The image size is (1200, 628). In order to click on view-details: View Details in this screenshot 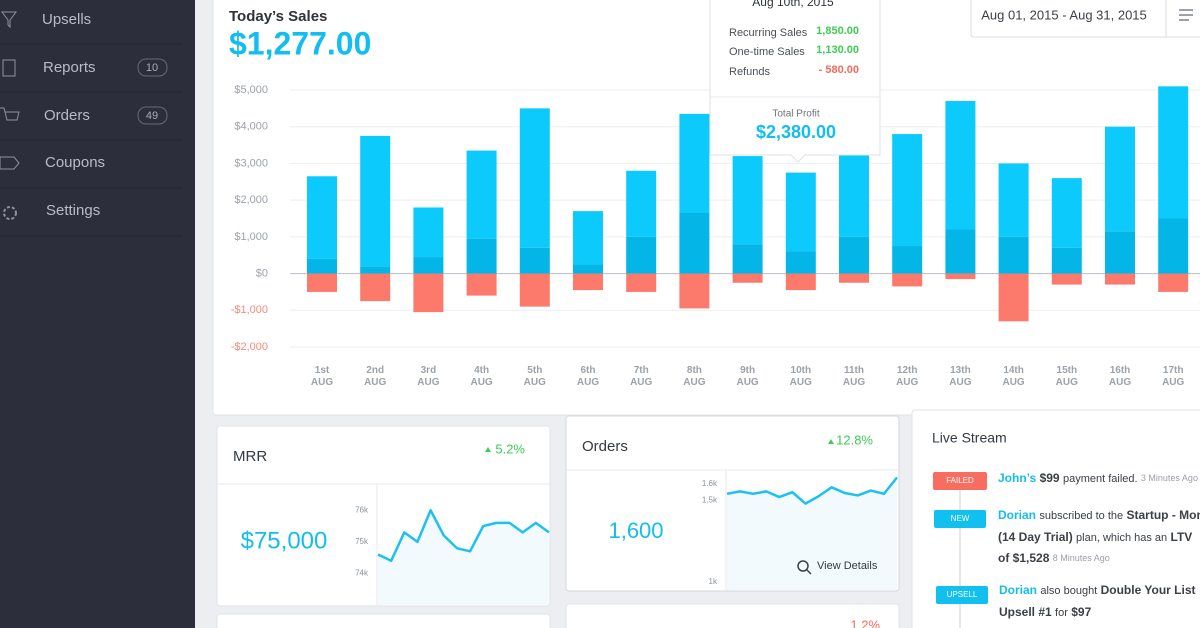, I will do `click(837, 567)`.